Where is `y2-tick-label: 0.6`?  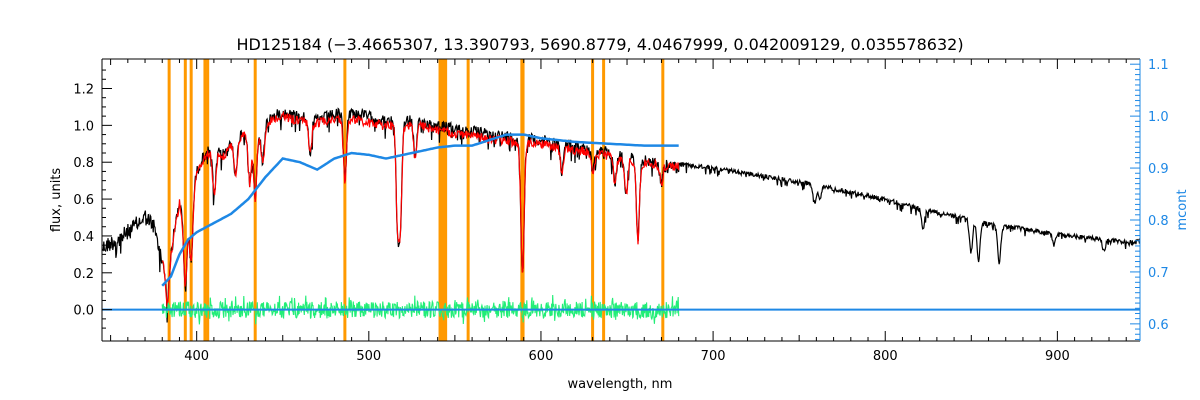 y2-tick-label: 0.6 is located at coordinates (1158, 325).